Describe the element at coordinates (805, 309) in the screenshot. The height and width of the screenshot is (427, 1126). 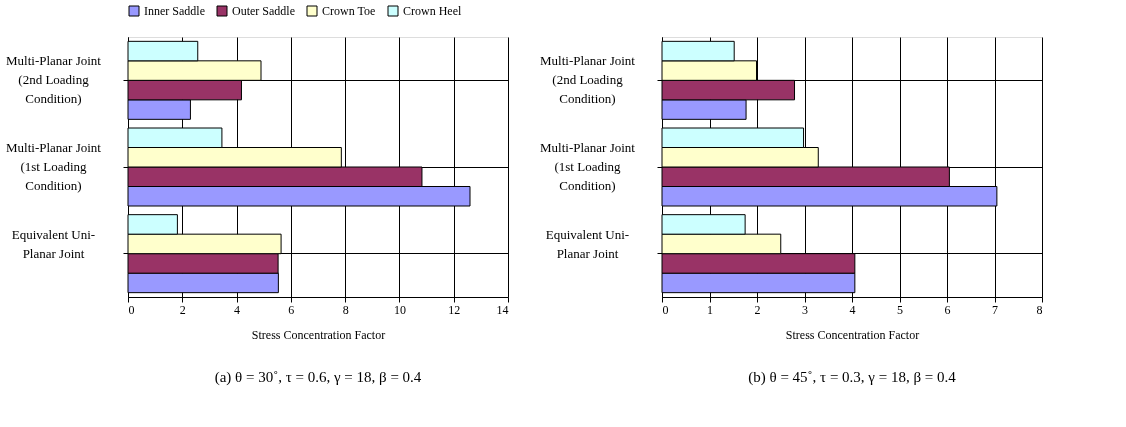
I see `x-tick-label: 3` at that location.